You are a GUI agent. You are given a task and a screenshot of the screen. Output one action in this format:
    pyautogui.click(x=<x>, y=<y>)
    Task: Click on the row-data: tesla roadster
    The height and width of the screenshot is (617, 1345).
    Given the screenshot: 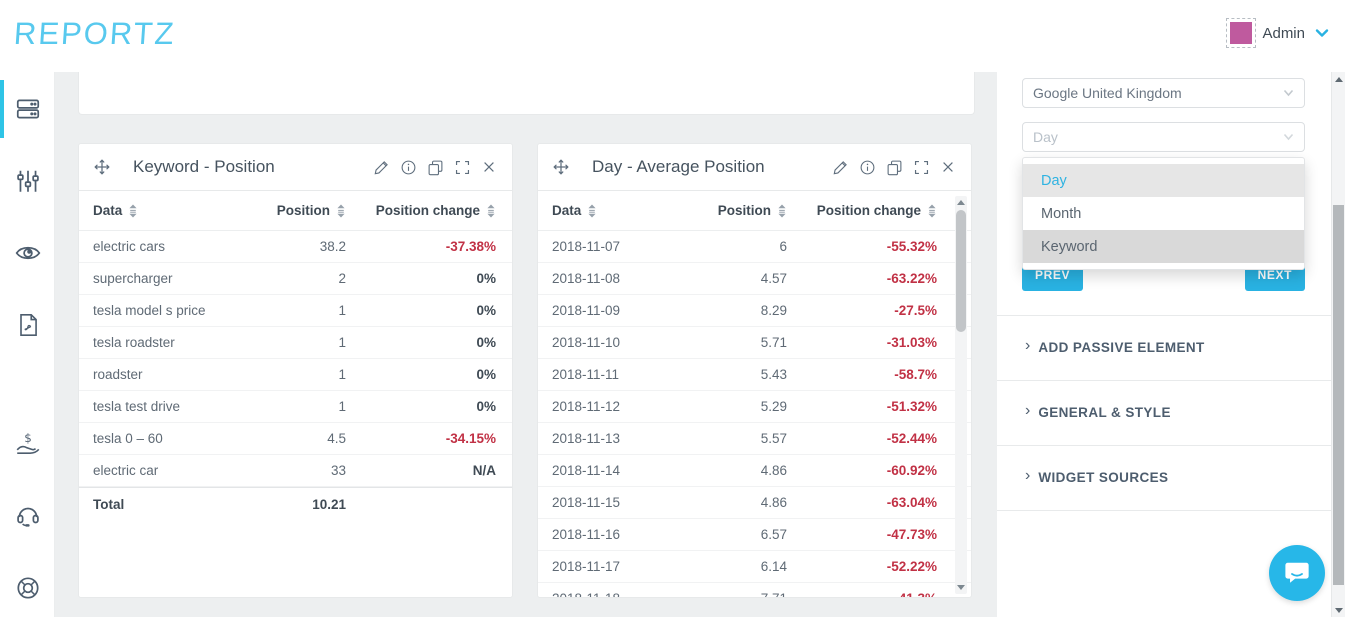 What is the action you would take?
    pyautogui.click(x=134, y=342)
    